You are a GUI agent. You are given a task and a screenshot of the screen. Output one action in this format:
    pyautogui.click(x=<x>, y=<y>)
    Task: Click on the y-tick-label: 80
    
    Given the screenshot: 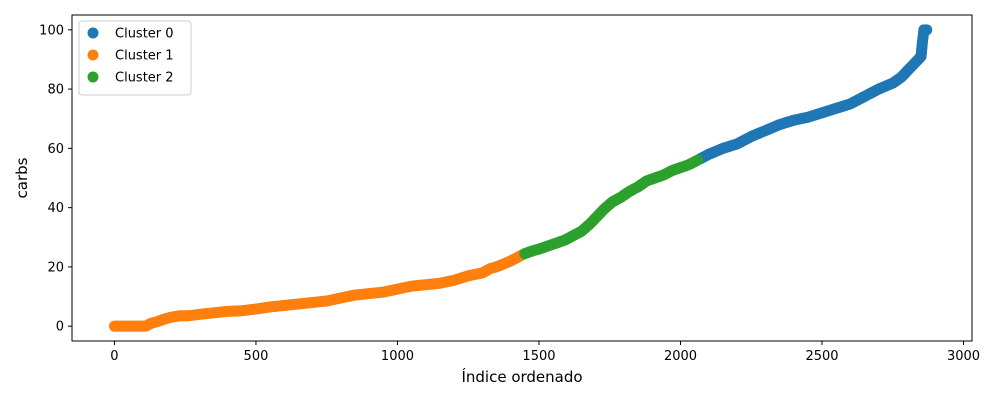 What is the action you would take?
    pyautogui.click(x=55, y=90)
    